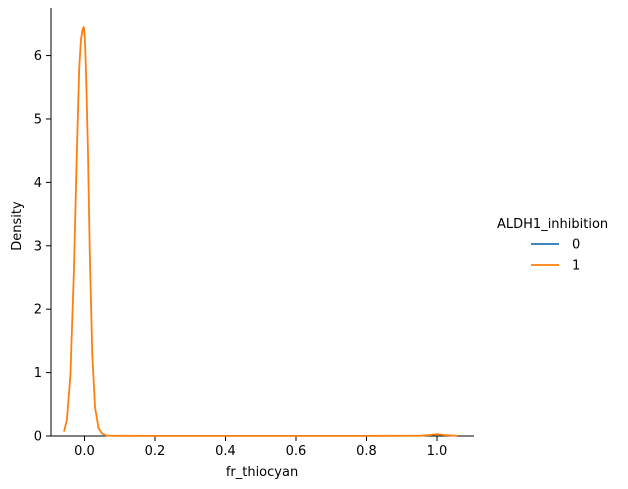 This screenshot has width=628, height=489. Describe the element at coordinates (552, 224) in the screenshot. I see `legend-title: ALDH1_inhibition` at that location.